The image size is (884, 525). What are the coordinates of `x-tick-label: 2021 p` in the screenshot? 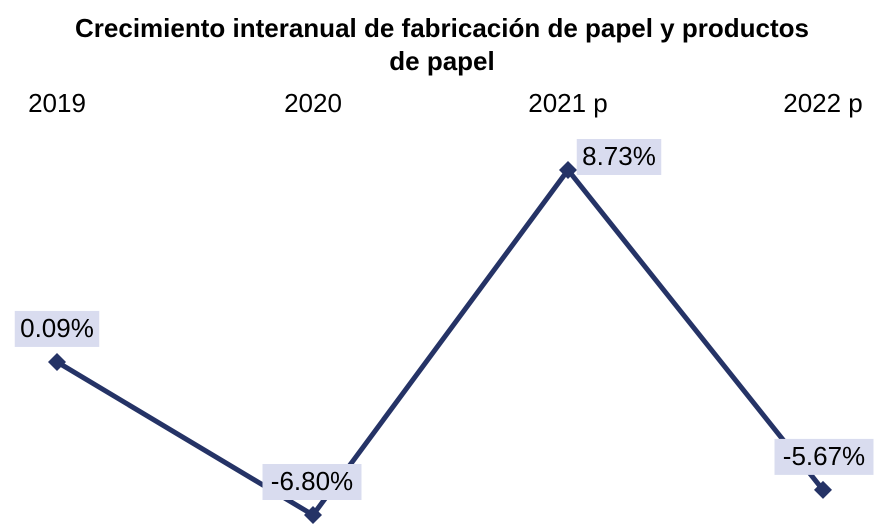 It's located at (568, 103).